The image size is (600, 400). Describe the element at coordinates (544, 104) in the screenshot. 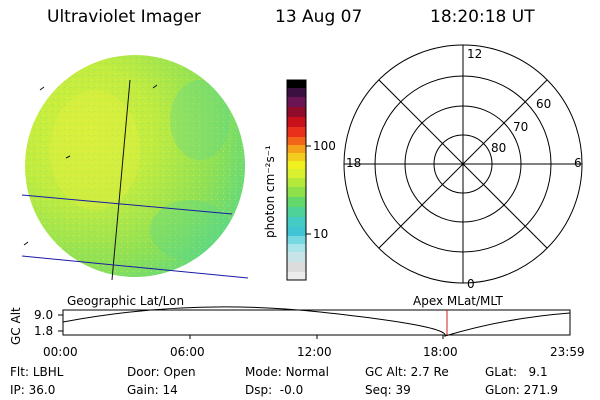

I see `lat-label-60: 60` at that location.